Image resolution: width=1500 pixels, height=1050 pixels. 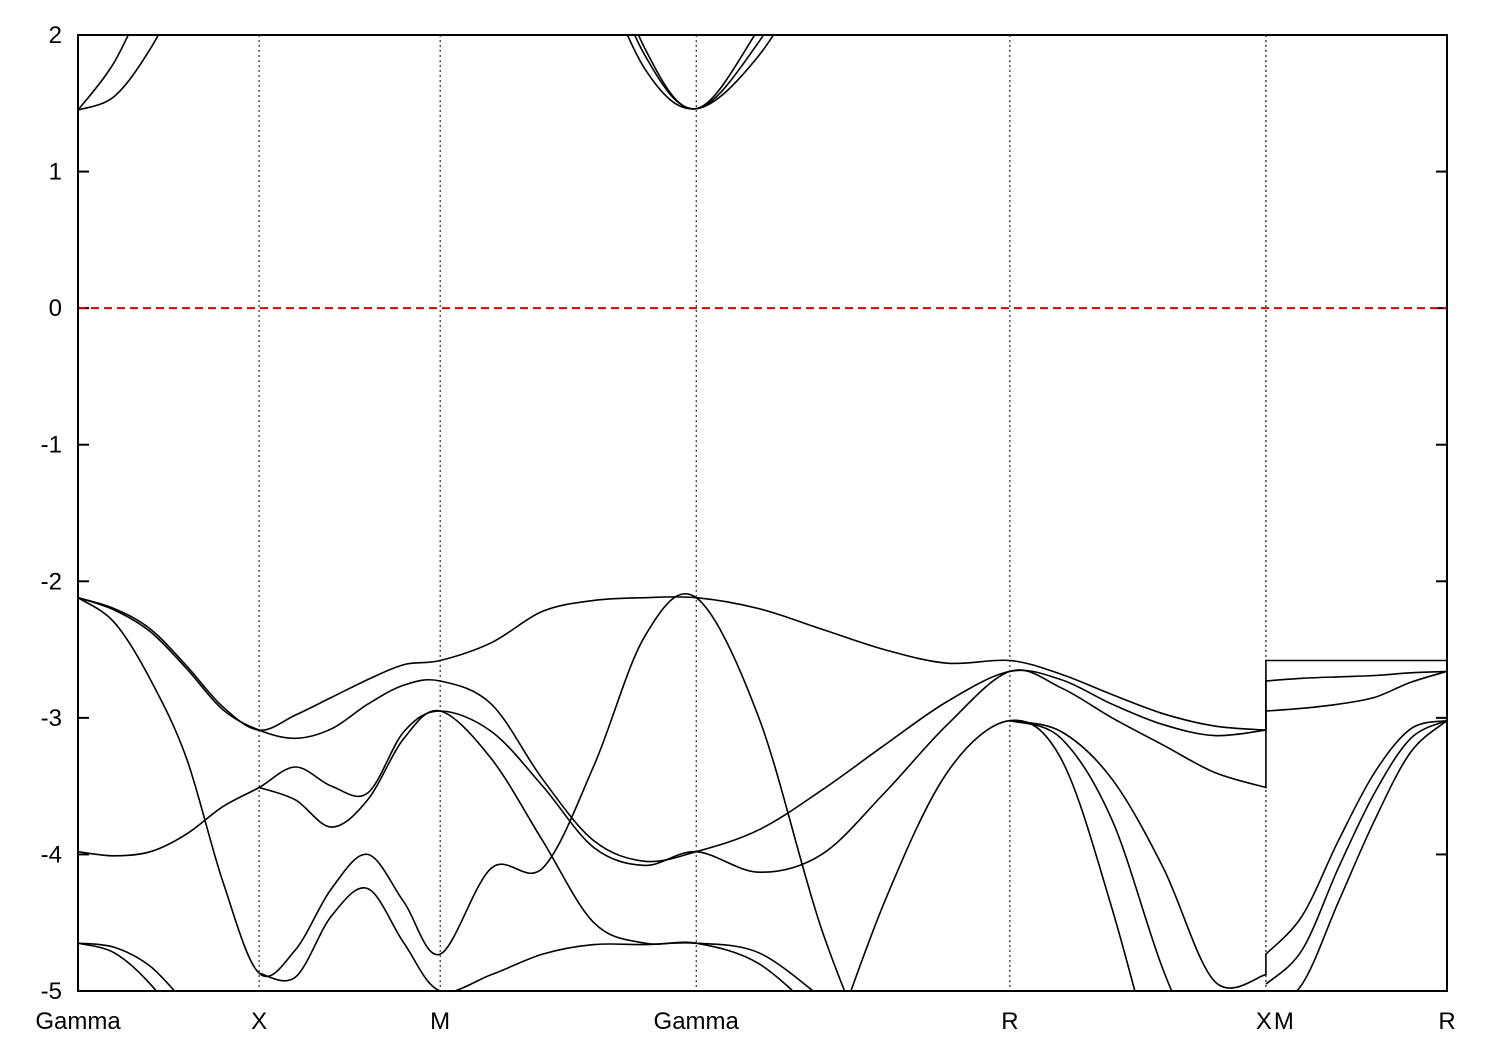 What do you see at coordinates (55, 308) in the screenshot?
I see `y-tick-label: 0` at bounding box center [55, 308].